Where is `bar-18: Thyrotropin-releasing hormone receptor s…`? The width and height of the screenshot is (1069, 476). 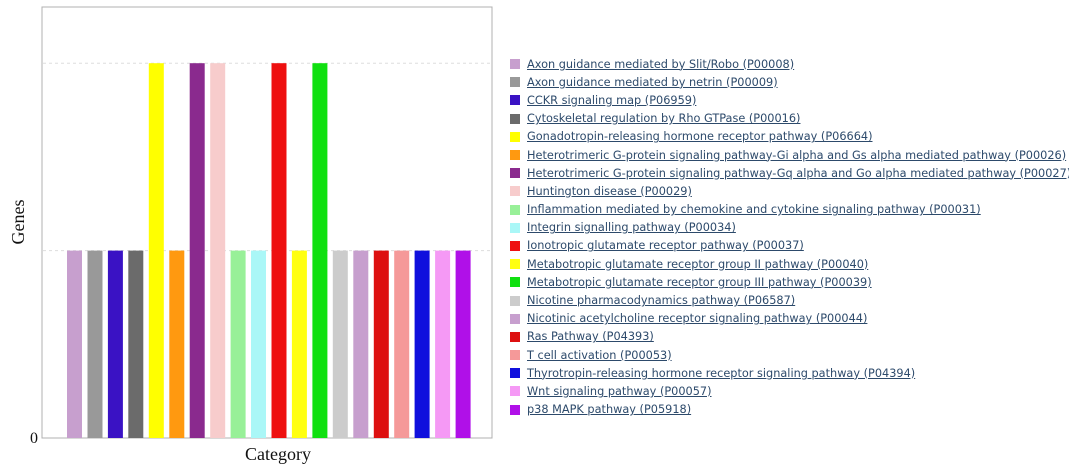 bar-18: Thyrotropin-releasing hormone receptor s… is located at coordinates (422, 344).